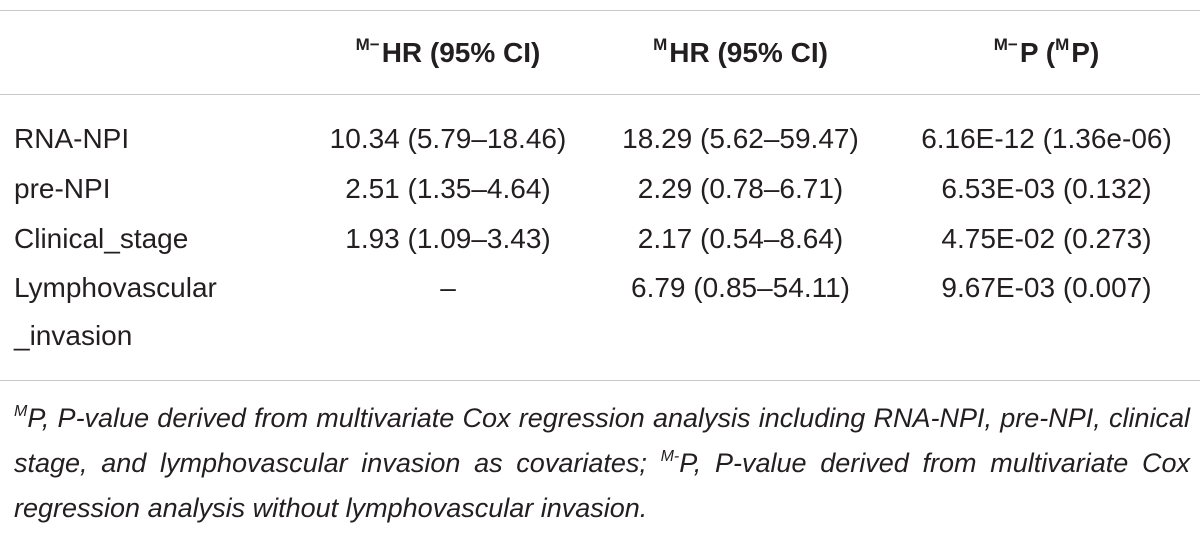  I want to click on table-top-rule, so click(600, 10).